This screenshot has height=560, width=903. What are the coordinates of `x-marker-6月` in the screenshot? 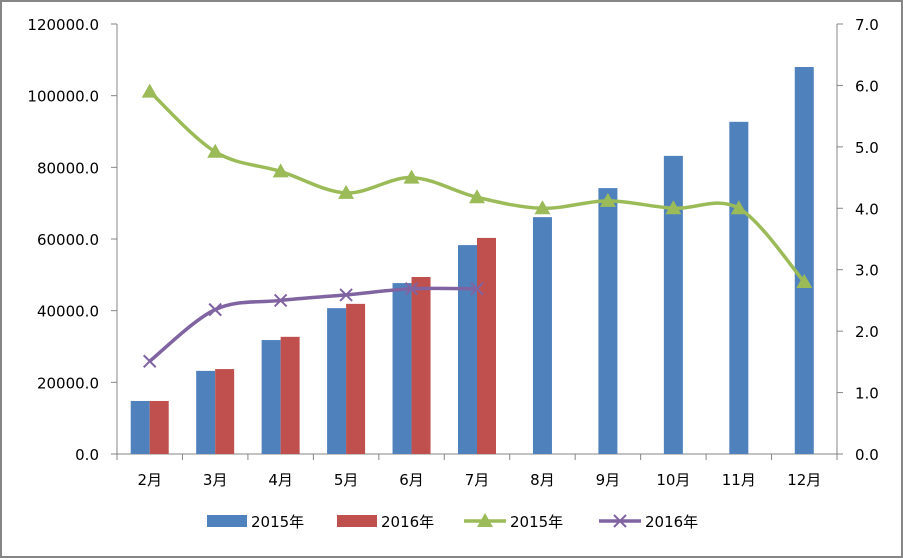 It's located at (411, 289).